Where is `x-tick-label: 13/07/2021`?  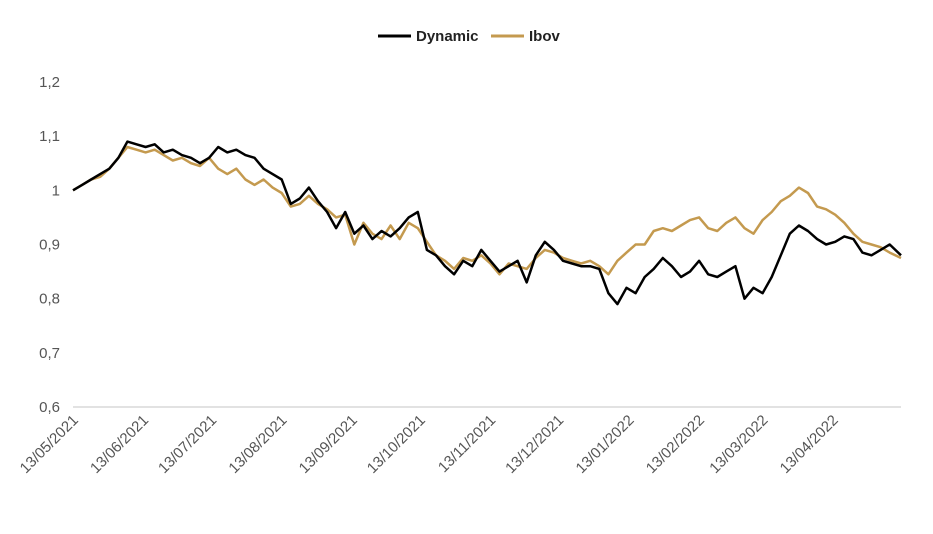
x-tick-label: 13/07/2021 is located at coordinates (187, 444).